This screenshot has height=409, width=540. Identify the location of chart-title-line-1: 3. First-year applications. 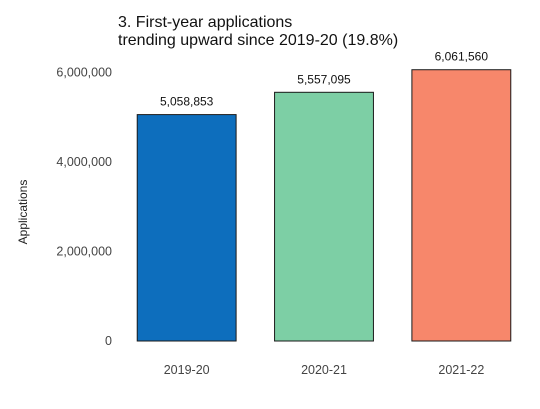
(205, 22).